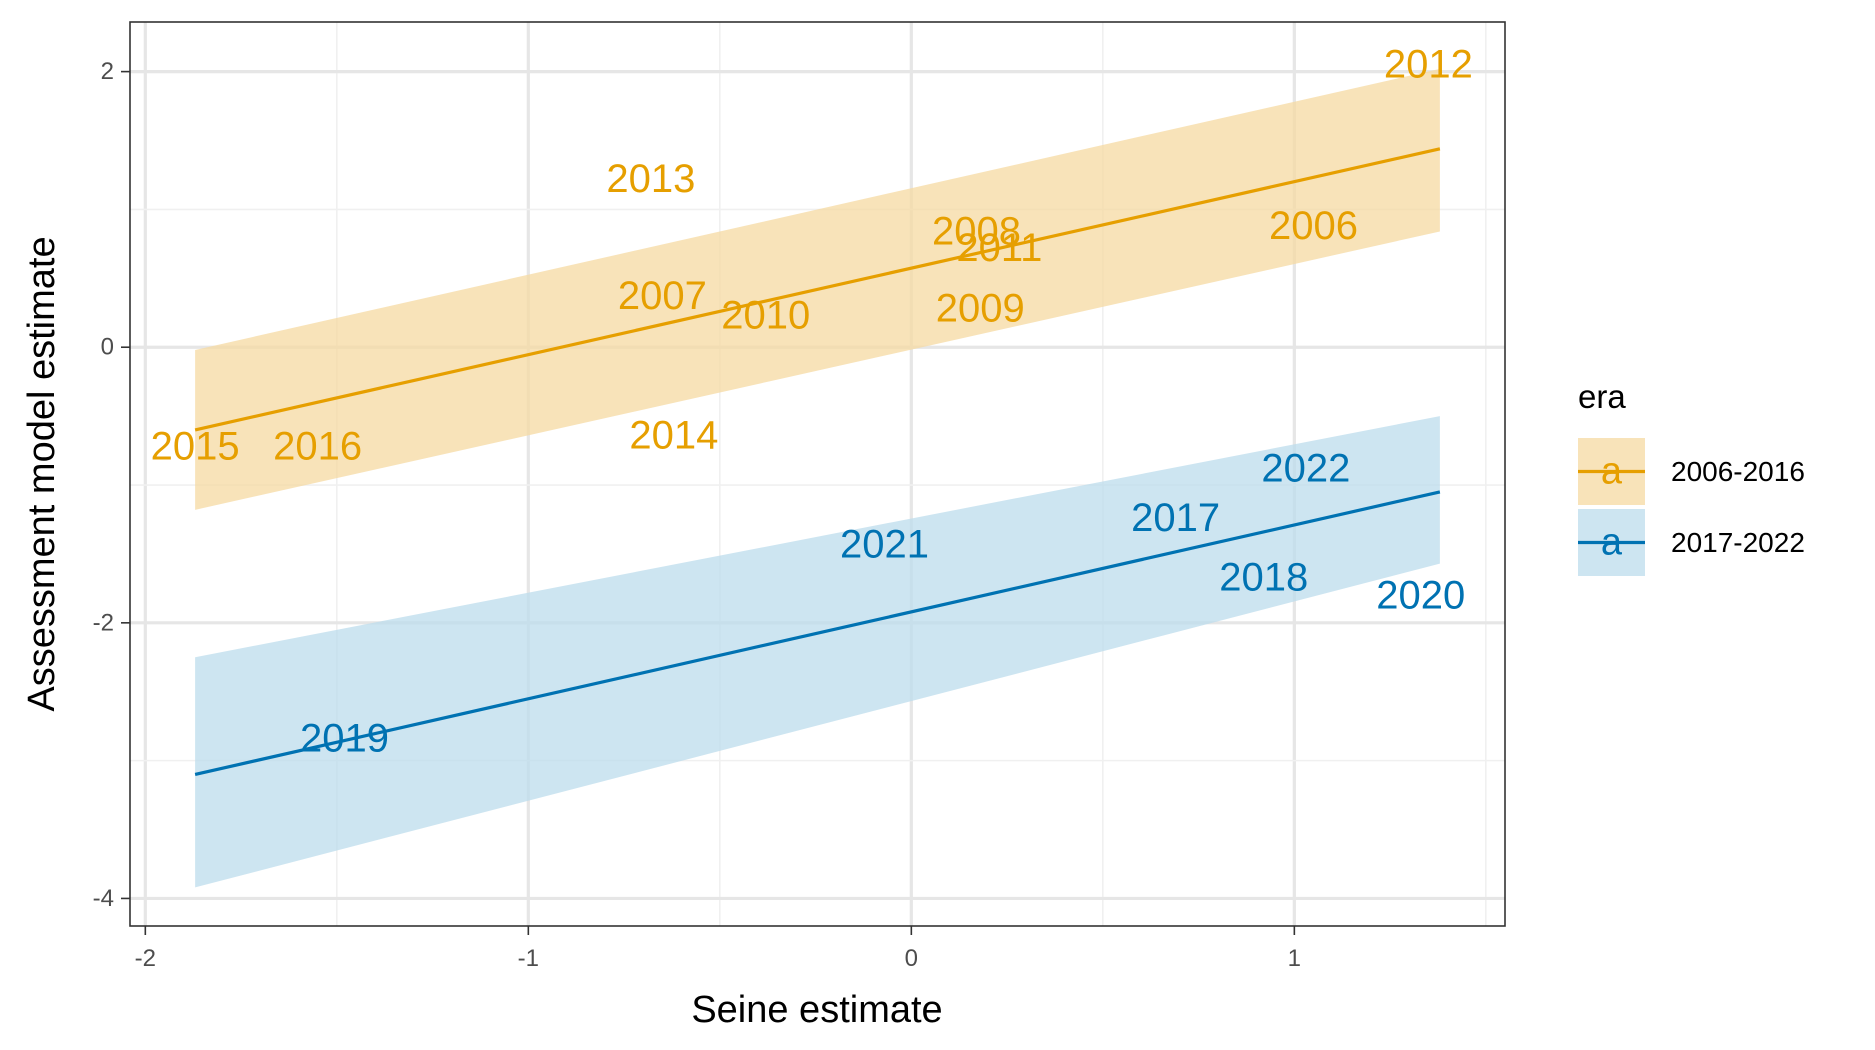 This screenshot has width=1875, height=1050. Describe the element at coordinates (1305, 468) in the screenshot. I see `point-label-2022: 2022` at that location.